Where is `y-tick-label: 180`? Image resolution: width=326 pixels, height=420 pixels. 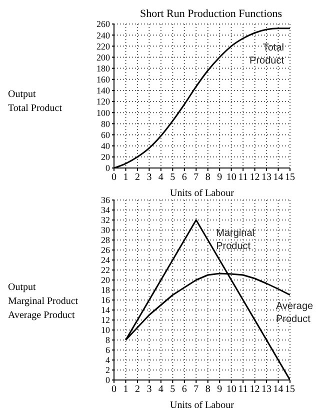
y-tick-label: 180 is located at coordinates (103, 69).